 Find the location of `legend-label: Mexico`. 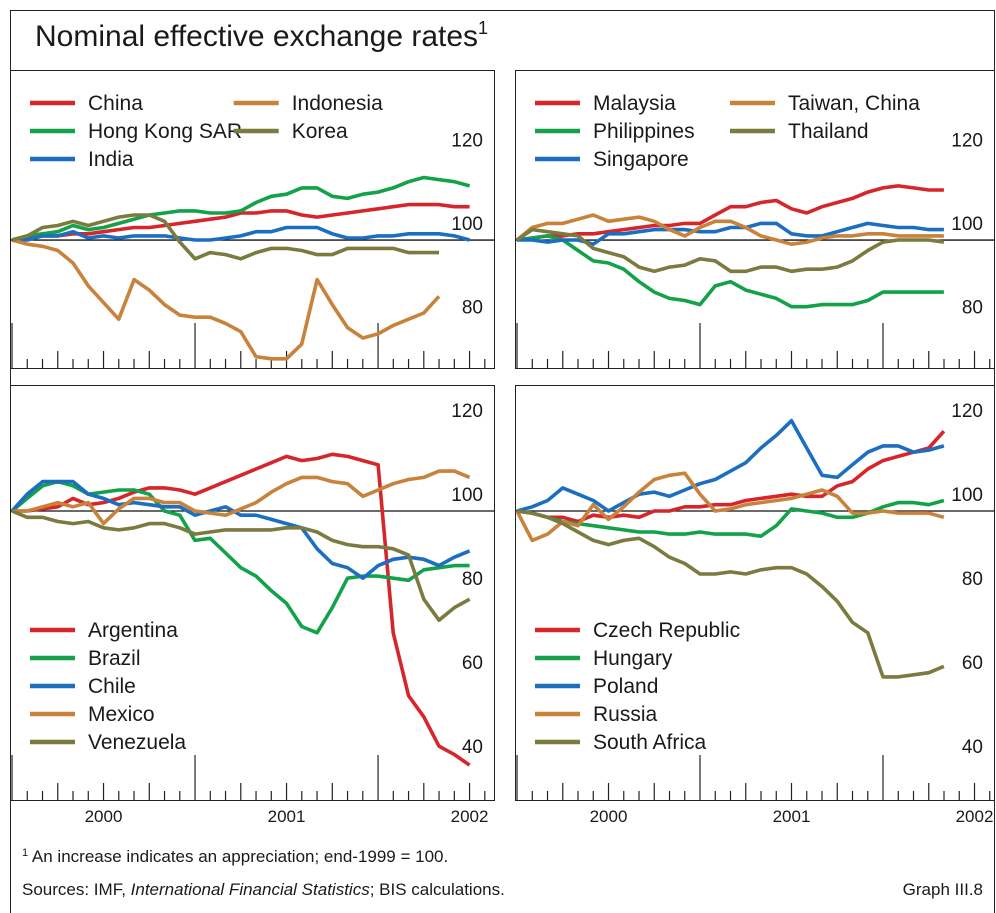

legend-label: Mexico is located at coordinates (121, 714).